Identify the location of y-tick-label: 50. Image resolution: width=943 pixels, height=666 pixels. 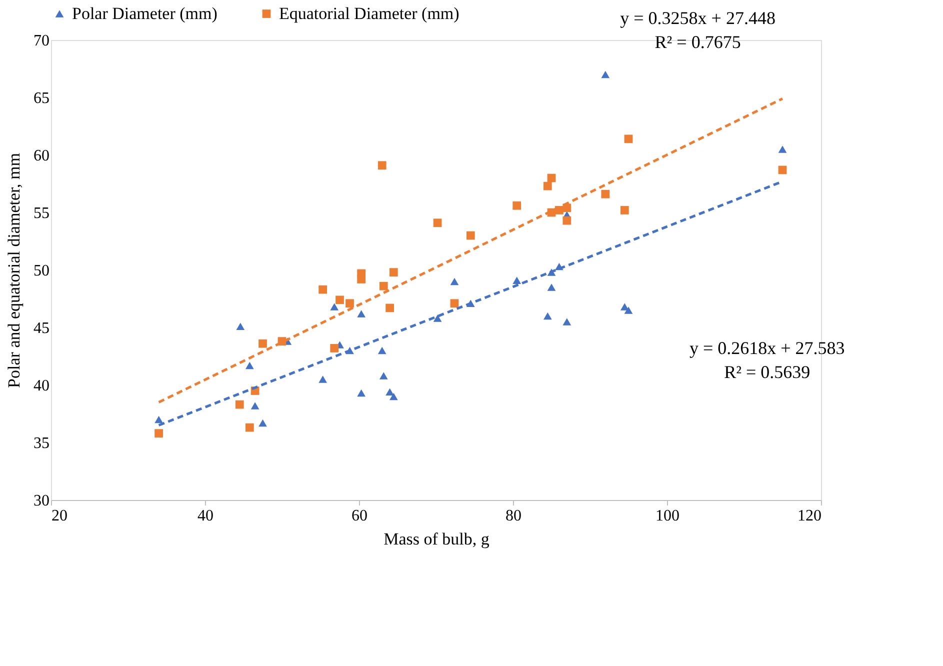
(42, 271).